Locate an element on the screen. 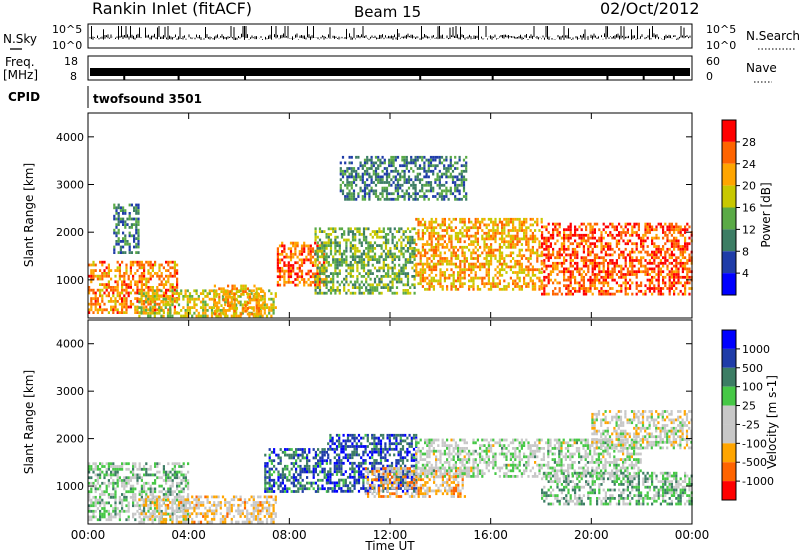  freq-nave-trace is located at coordinates (390, 74).